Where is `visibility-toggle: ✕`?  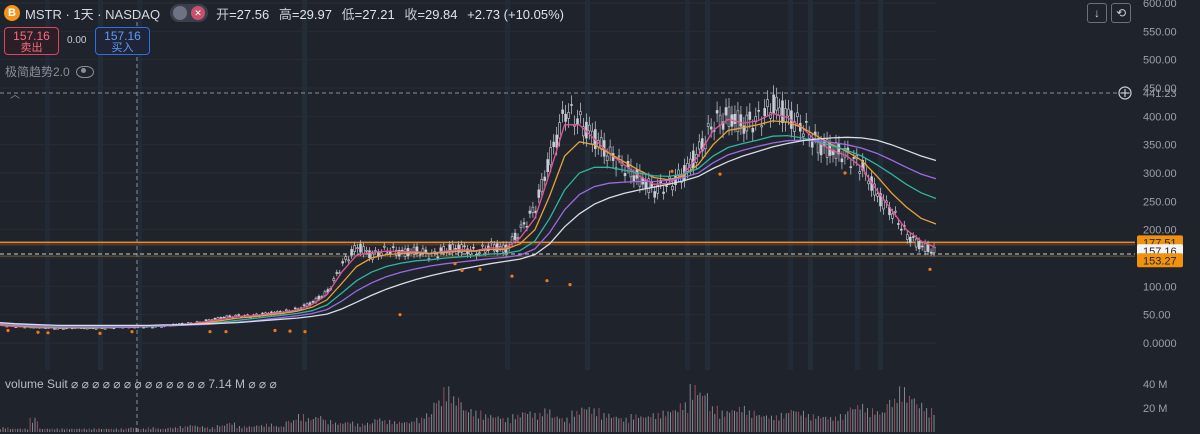
visibility-toggle: ✕ is located at coordinates (189, 13).